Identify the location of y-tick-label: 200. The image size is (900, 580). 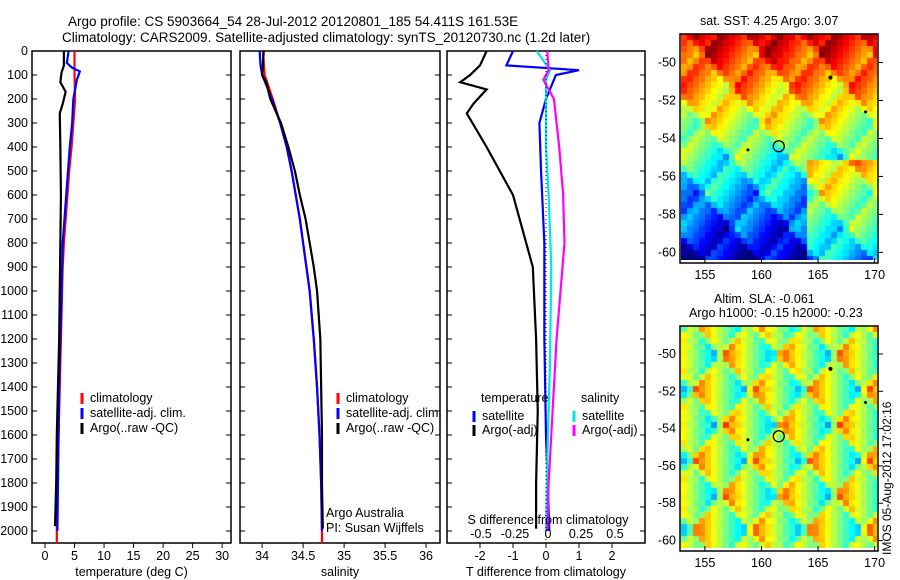
(17, 99).